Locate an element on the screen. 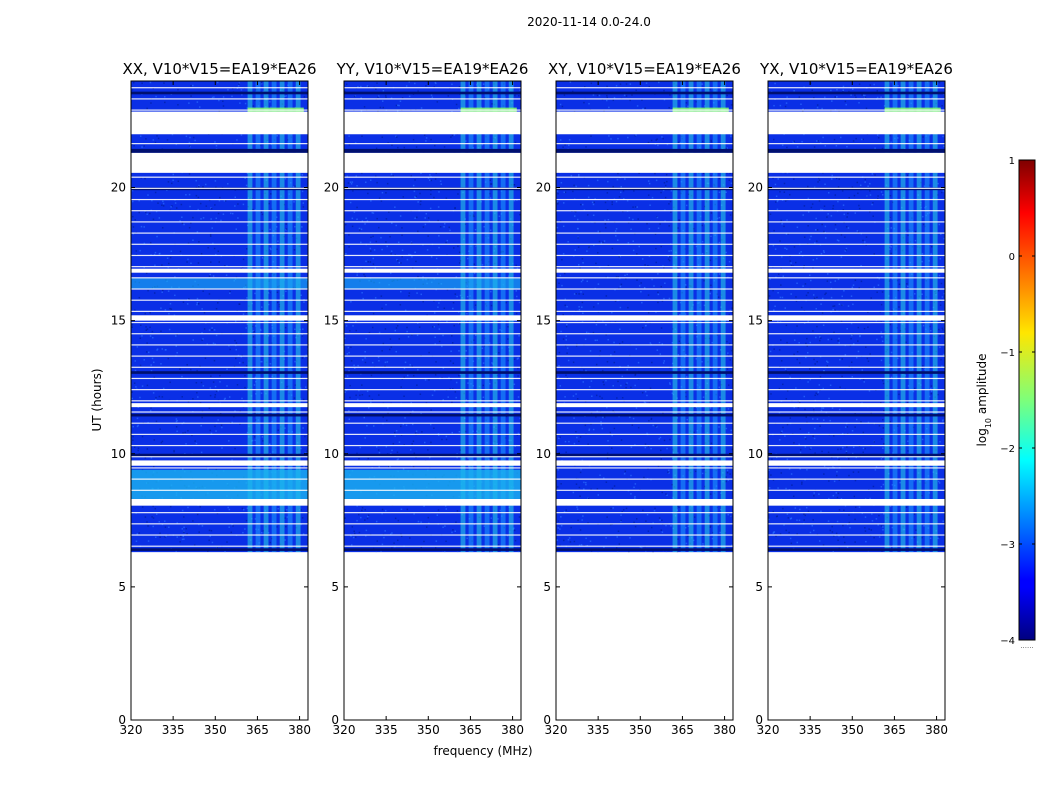  x-axis-label: frequency (MHz) is located at coordinates (482, 751).